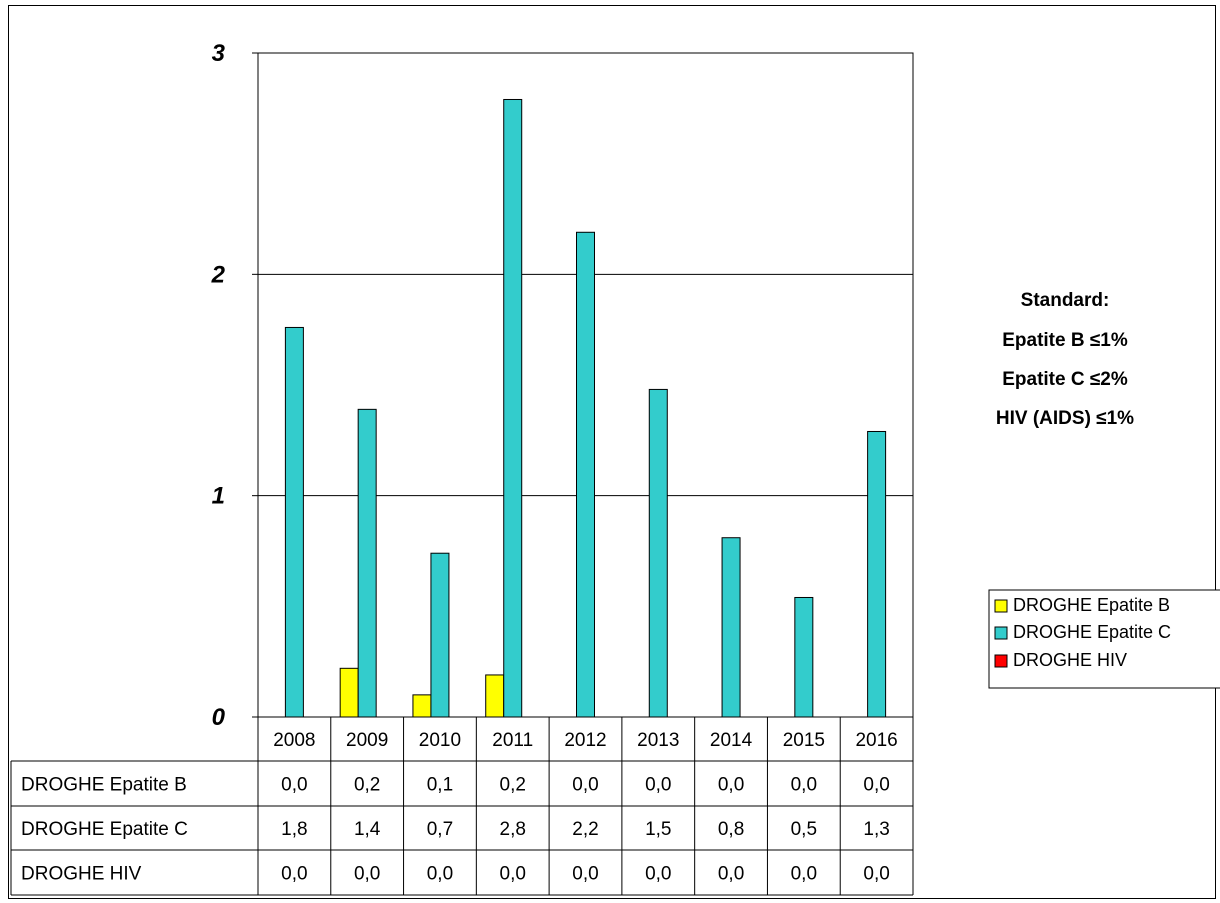 Image resolution: width=1220 pixels, height=903 pixels. What do you see at coordinates (876, 829) in the screenshot?
I see `data-label: 1,3` at bounding box center [876, 829].